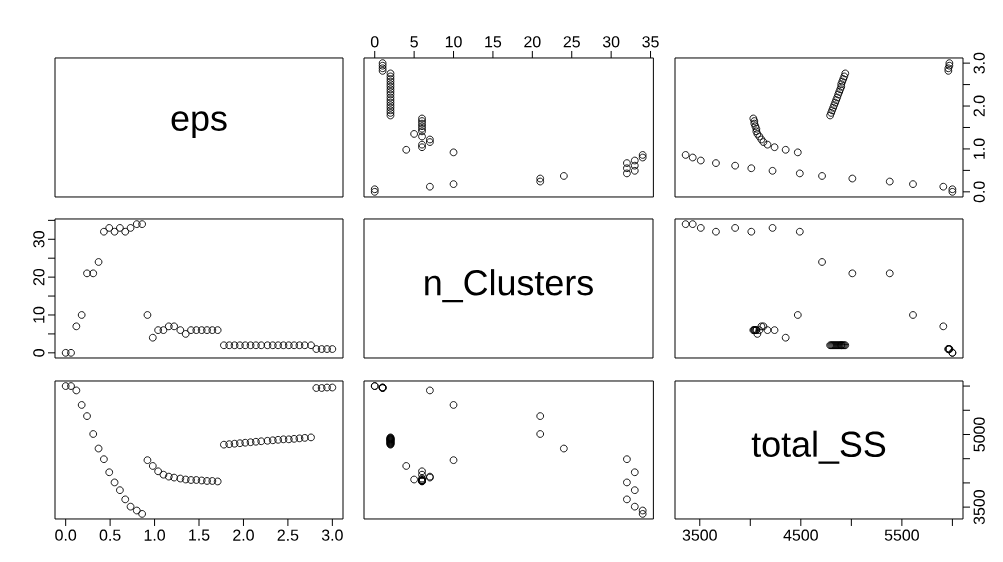  Describe the element at coordinates (39, 239) in the screenshot. I see `y-tick-label: 30` at that location.